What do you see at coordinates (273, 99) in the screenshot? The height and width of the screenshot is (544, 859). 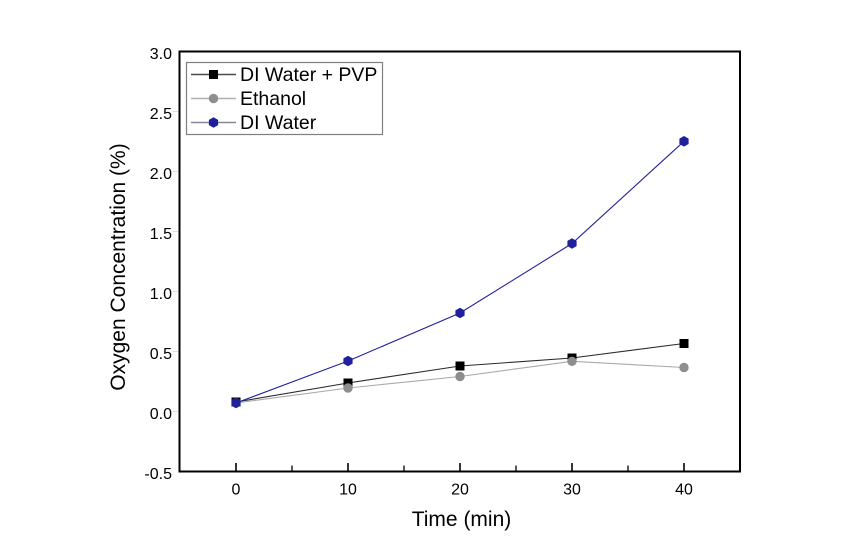 I see `svg-text: Ethanol` at bounding box center [273, 99].